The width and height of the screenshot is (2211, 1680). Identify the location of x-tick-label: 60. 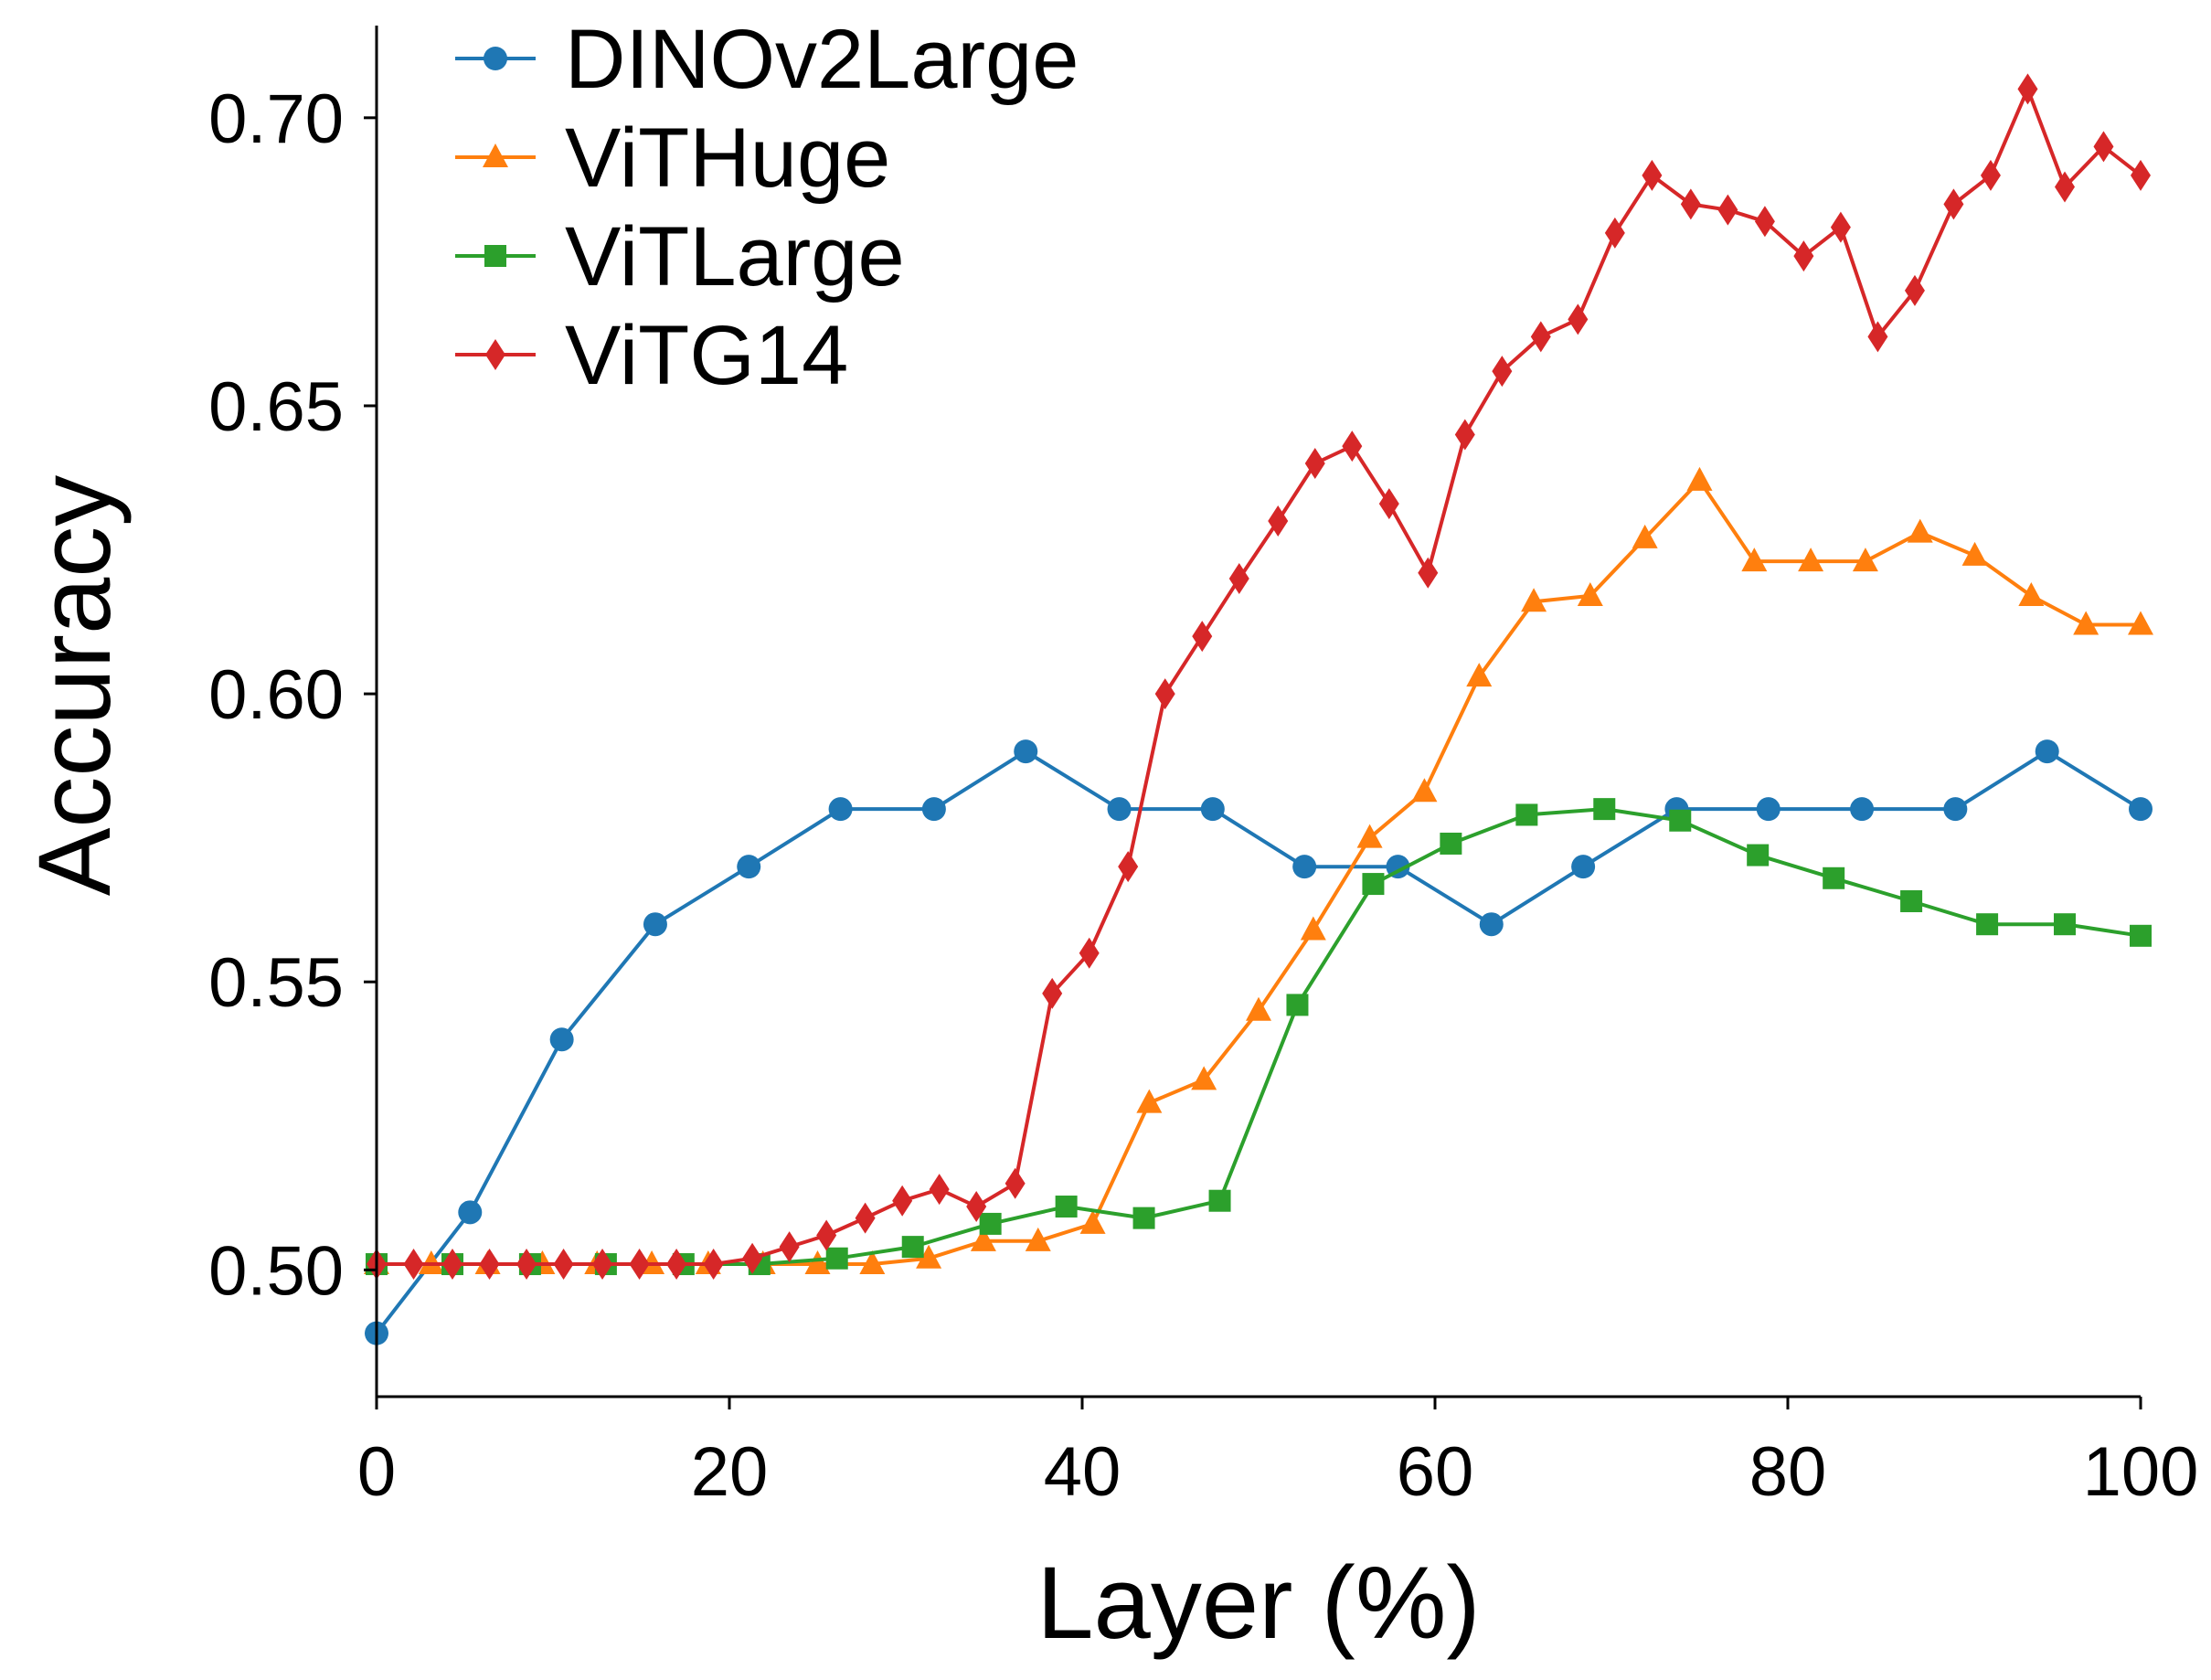
(1435, 1472).